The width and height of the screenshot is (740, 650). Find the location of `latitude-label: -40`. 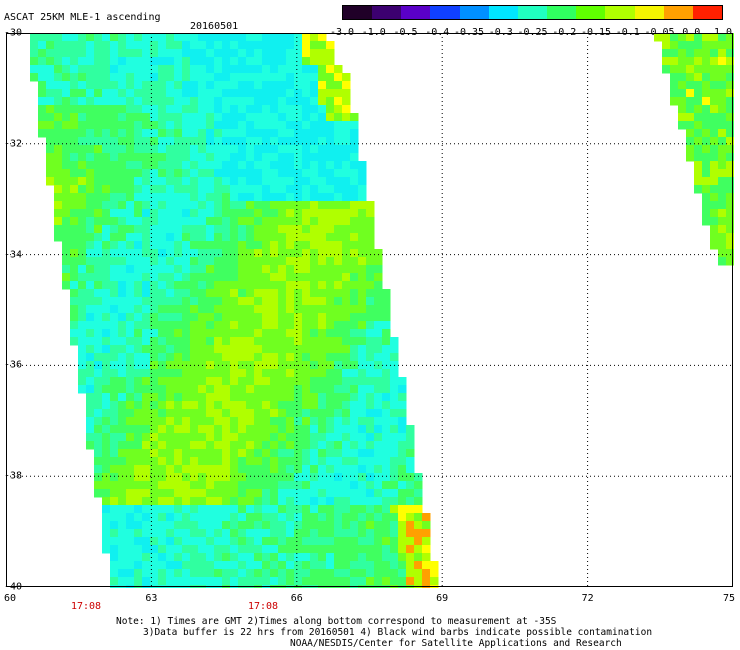

latitude-label: -40 is located at coordinates (13, 587).